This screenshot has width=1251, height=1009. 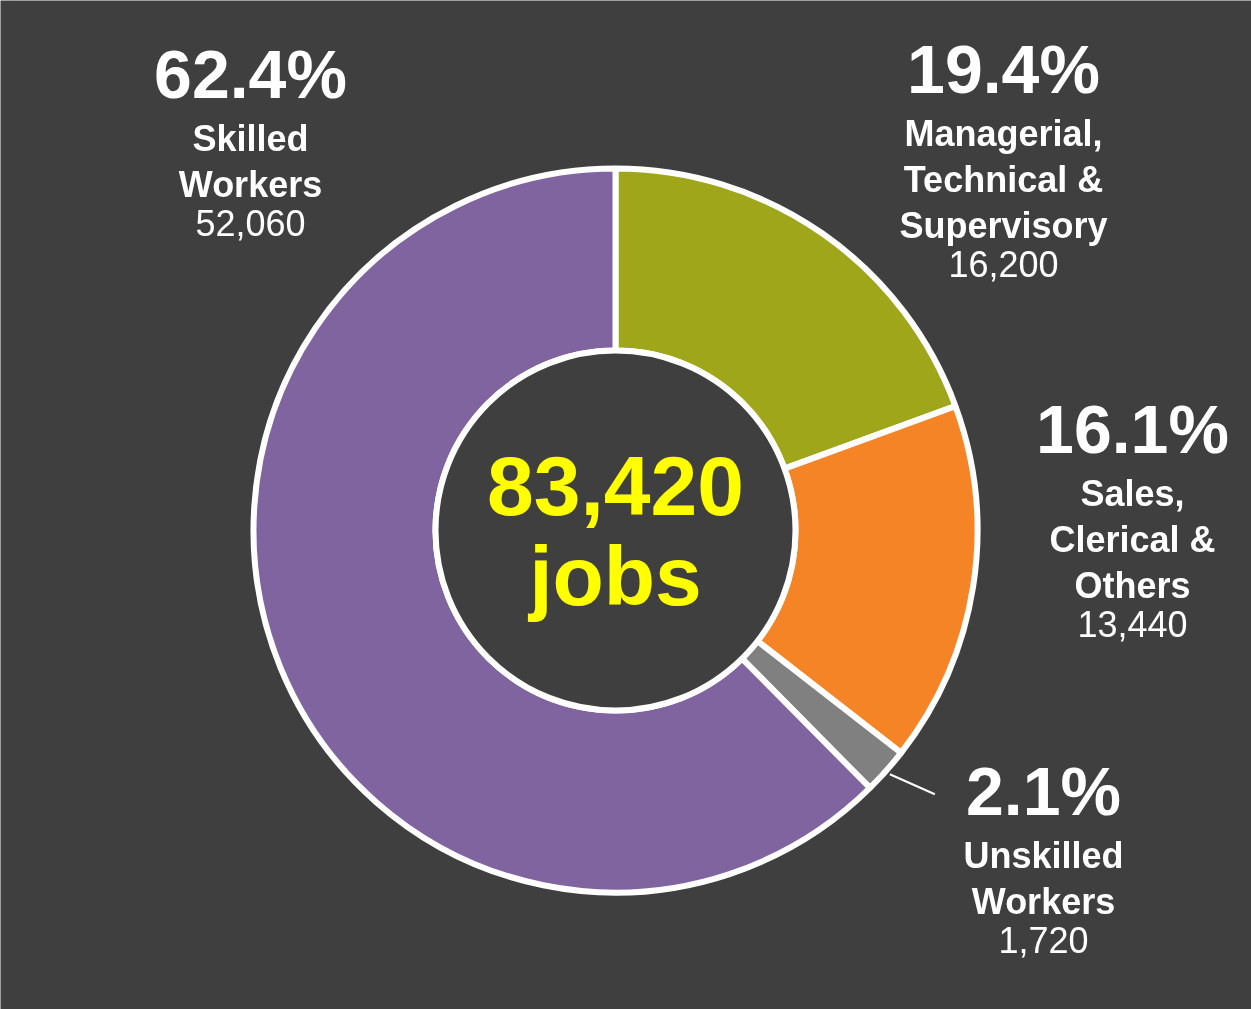 I want to click on text: 16.1%, so click(x=1132, y=428).